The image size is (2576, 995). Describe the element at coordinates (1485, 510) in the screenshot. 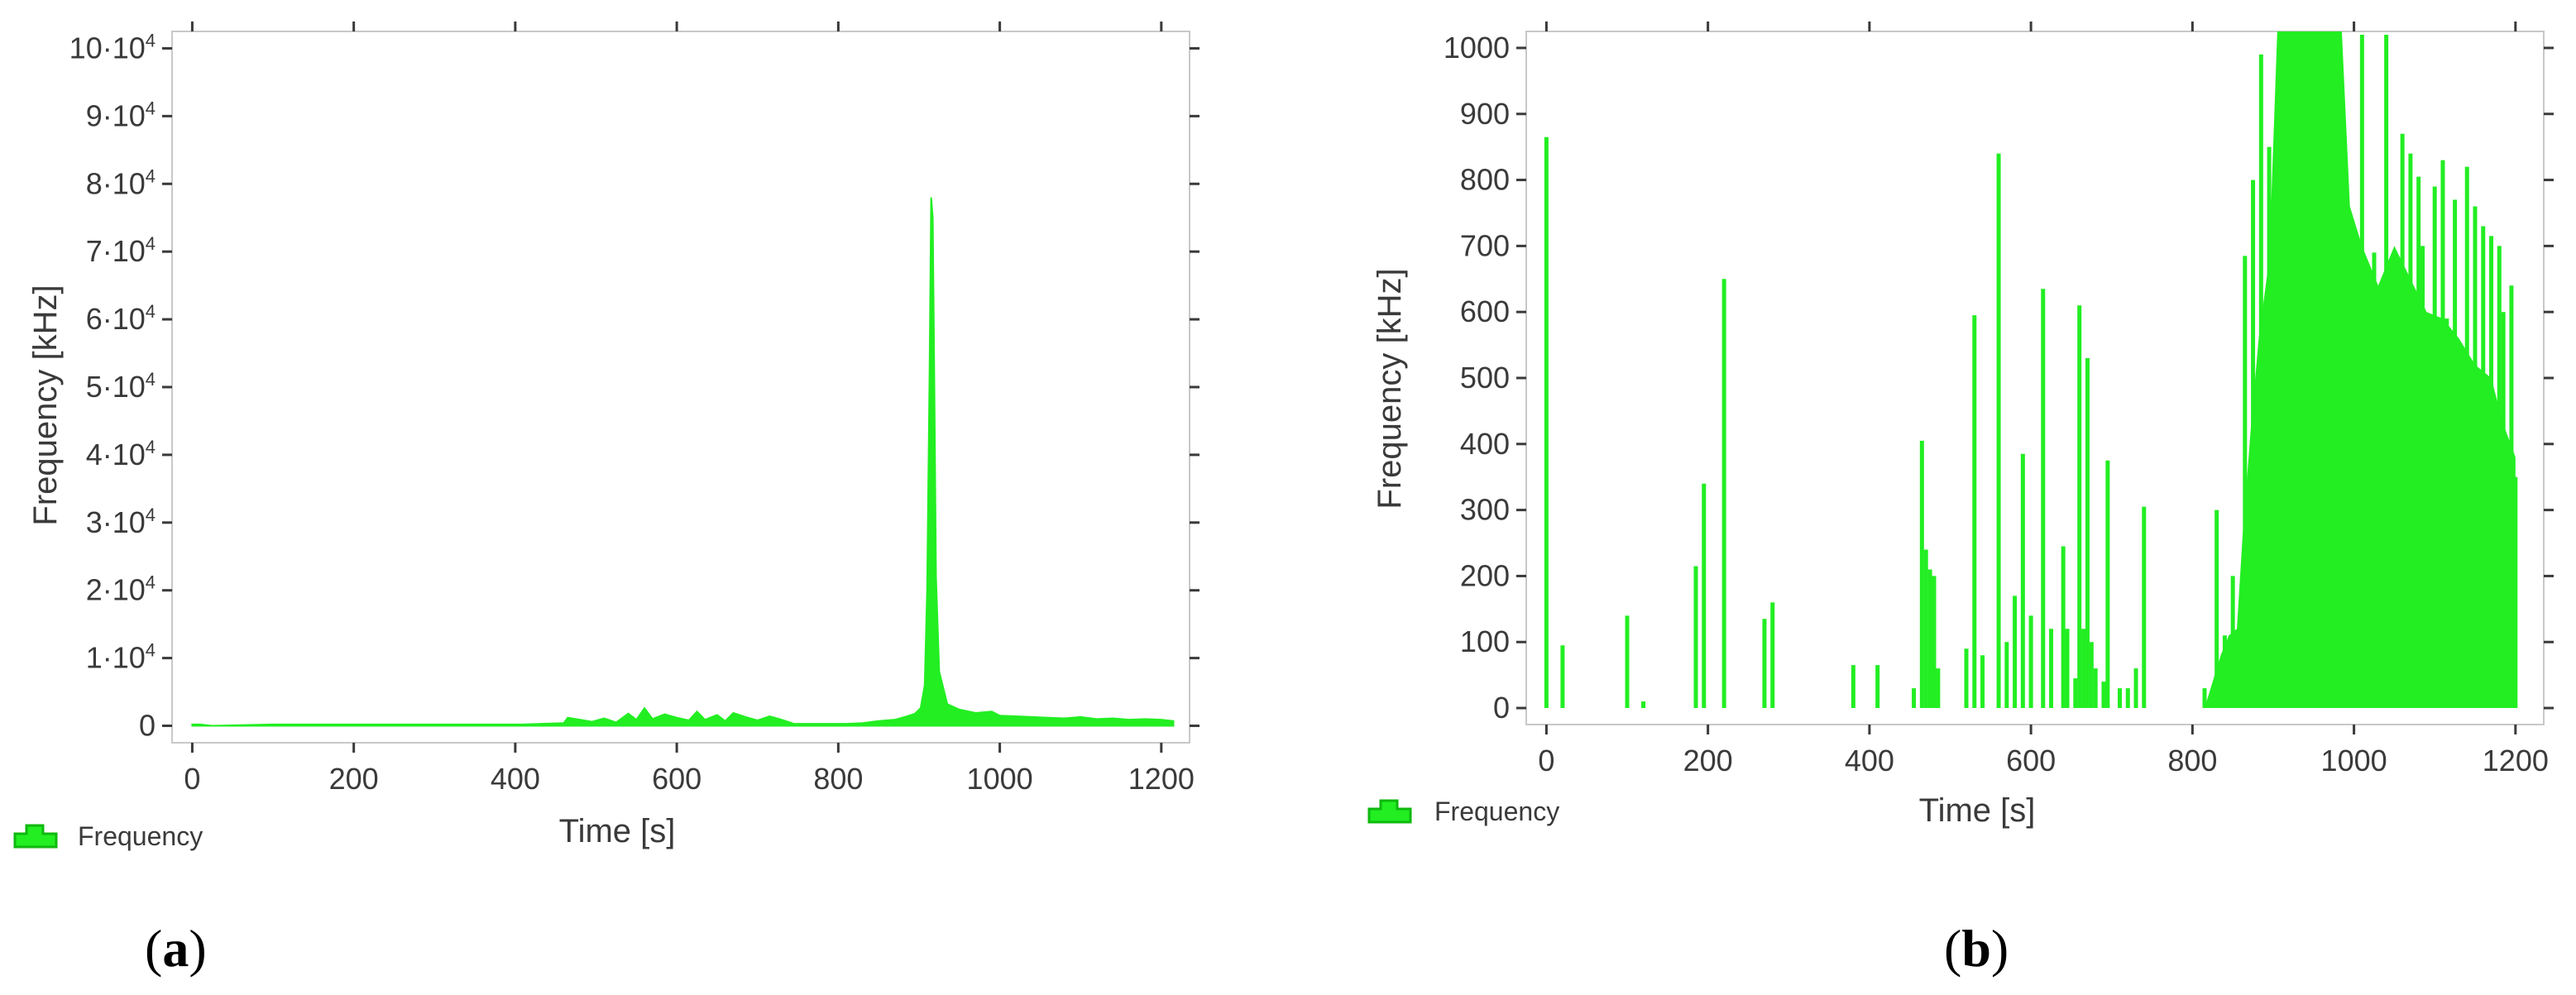

I see `y-tick-label: 300` at that location.